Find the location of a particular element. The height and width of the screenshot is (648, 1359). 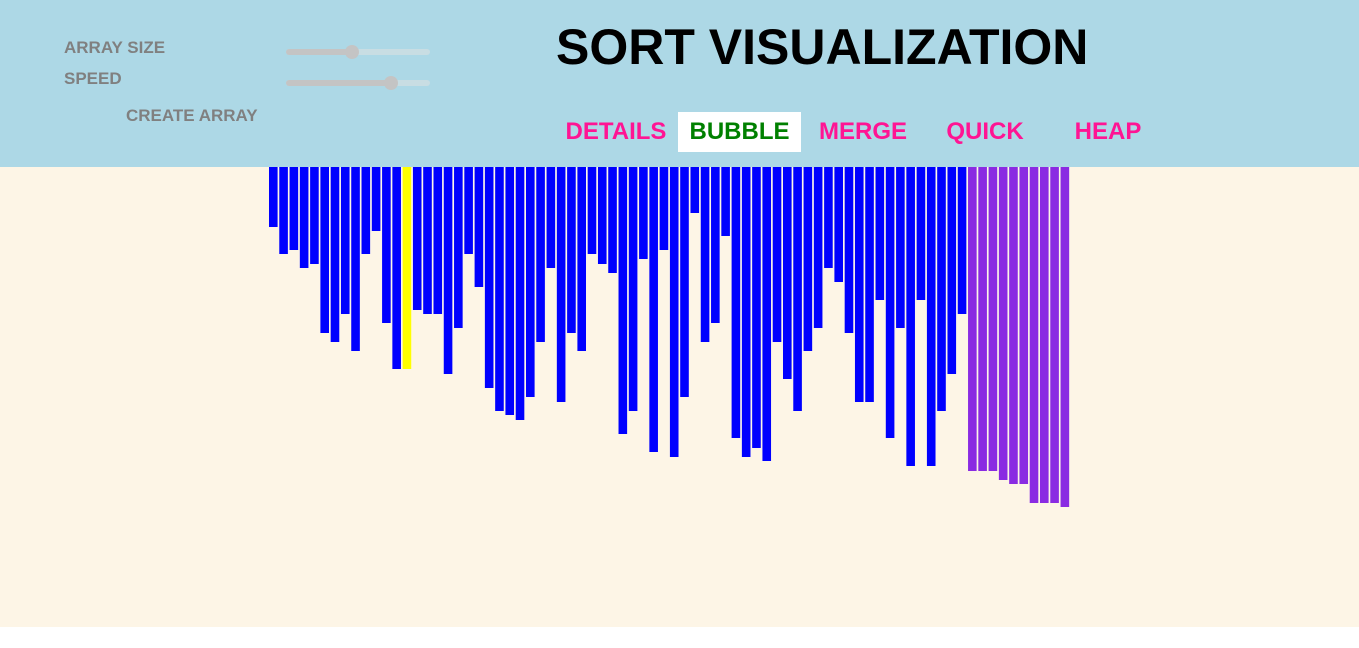

create-array-button: CREATE ARRAY is located at coordinates (192, 115).